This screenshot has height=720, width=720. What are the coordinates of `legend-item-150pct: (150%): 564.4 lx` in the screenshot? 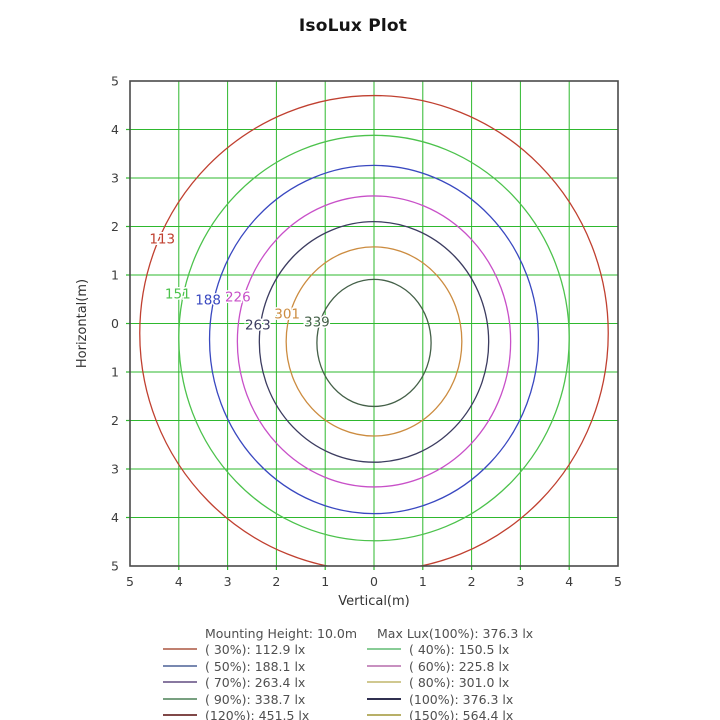 It's located at (472, 714).